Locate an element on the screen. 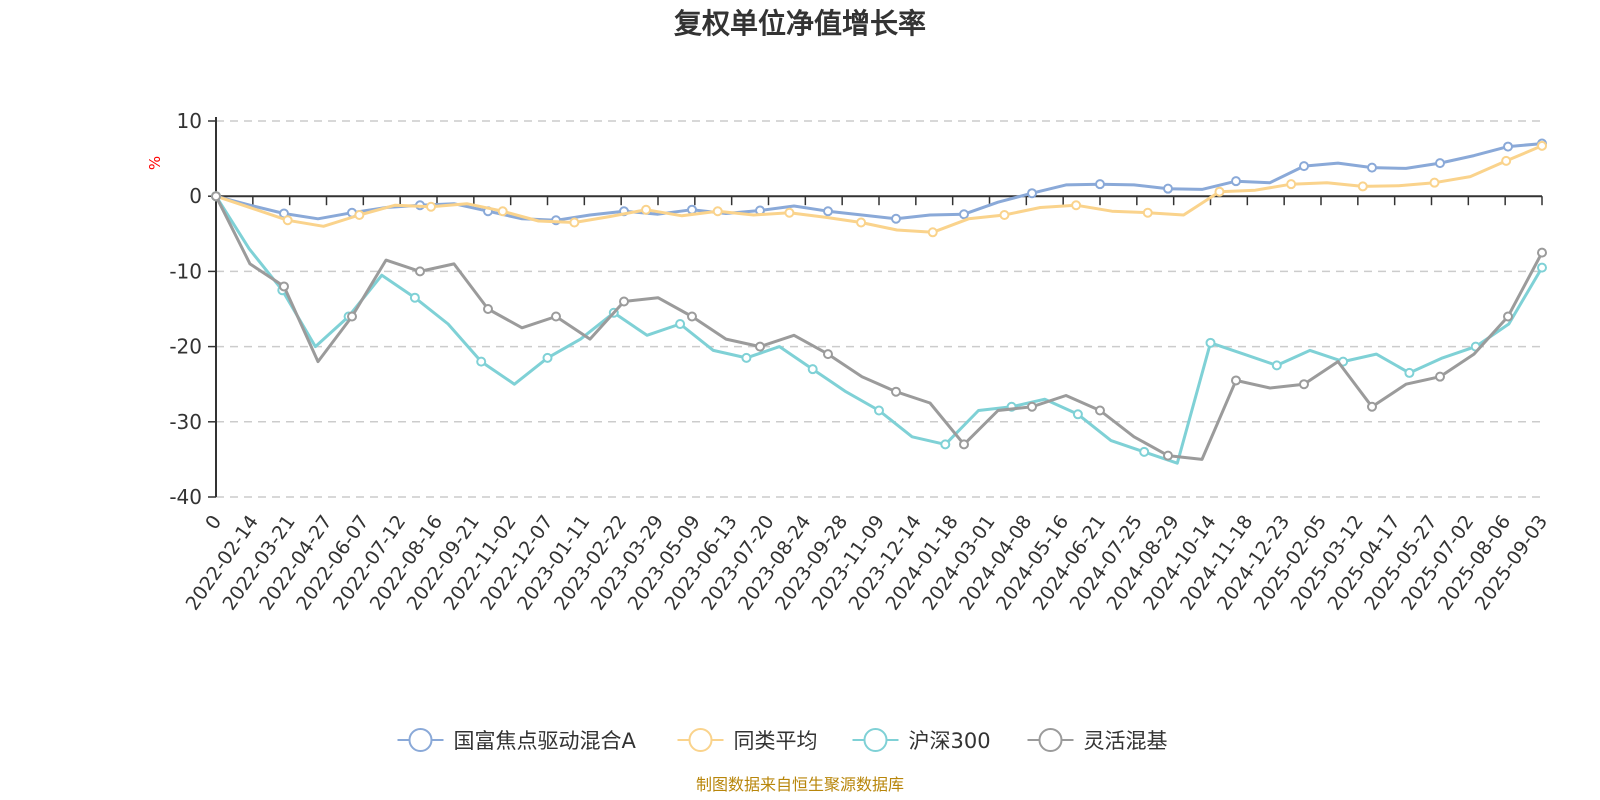 This screenshot has height=800, width=1600. legend: 国富焦点驱动混合A 同类平均 沪深300 灵活混基 is located at coordinates (782, 740).